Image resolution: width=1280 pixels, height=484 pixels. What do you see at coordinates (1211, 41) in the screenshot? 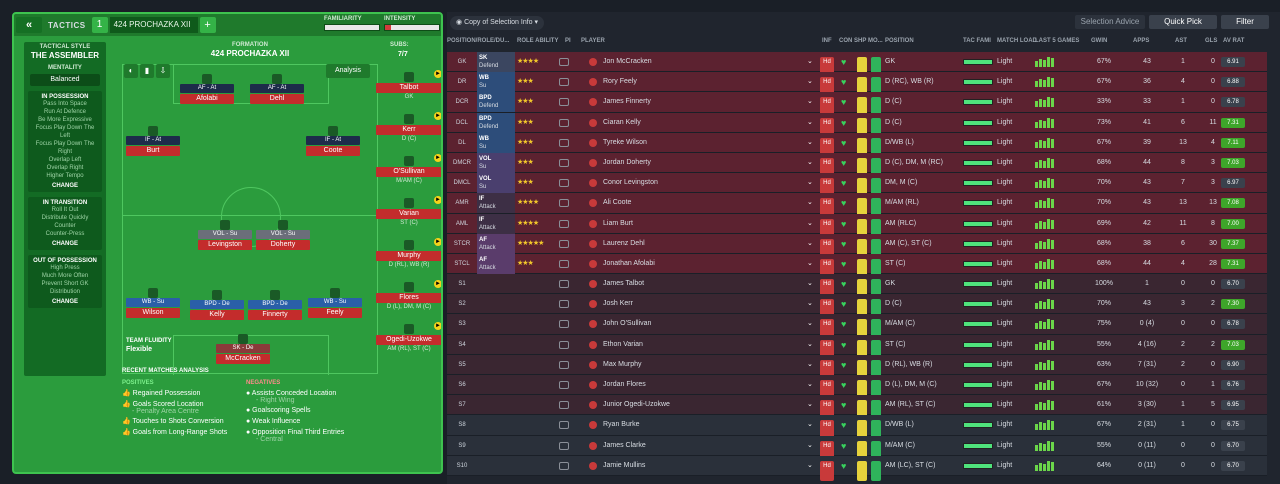
I see `col-gls: GLS` at bounding box center [1211, 41].